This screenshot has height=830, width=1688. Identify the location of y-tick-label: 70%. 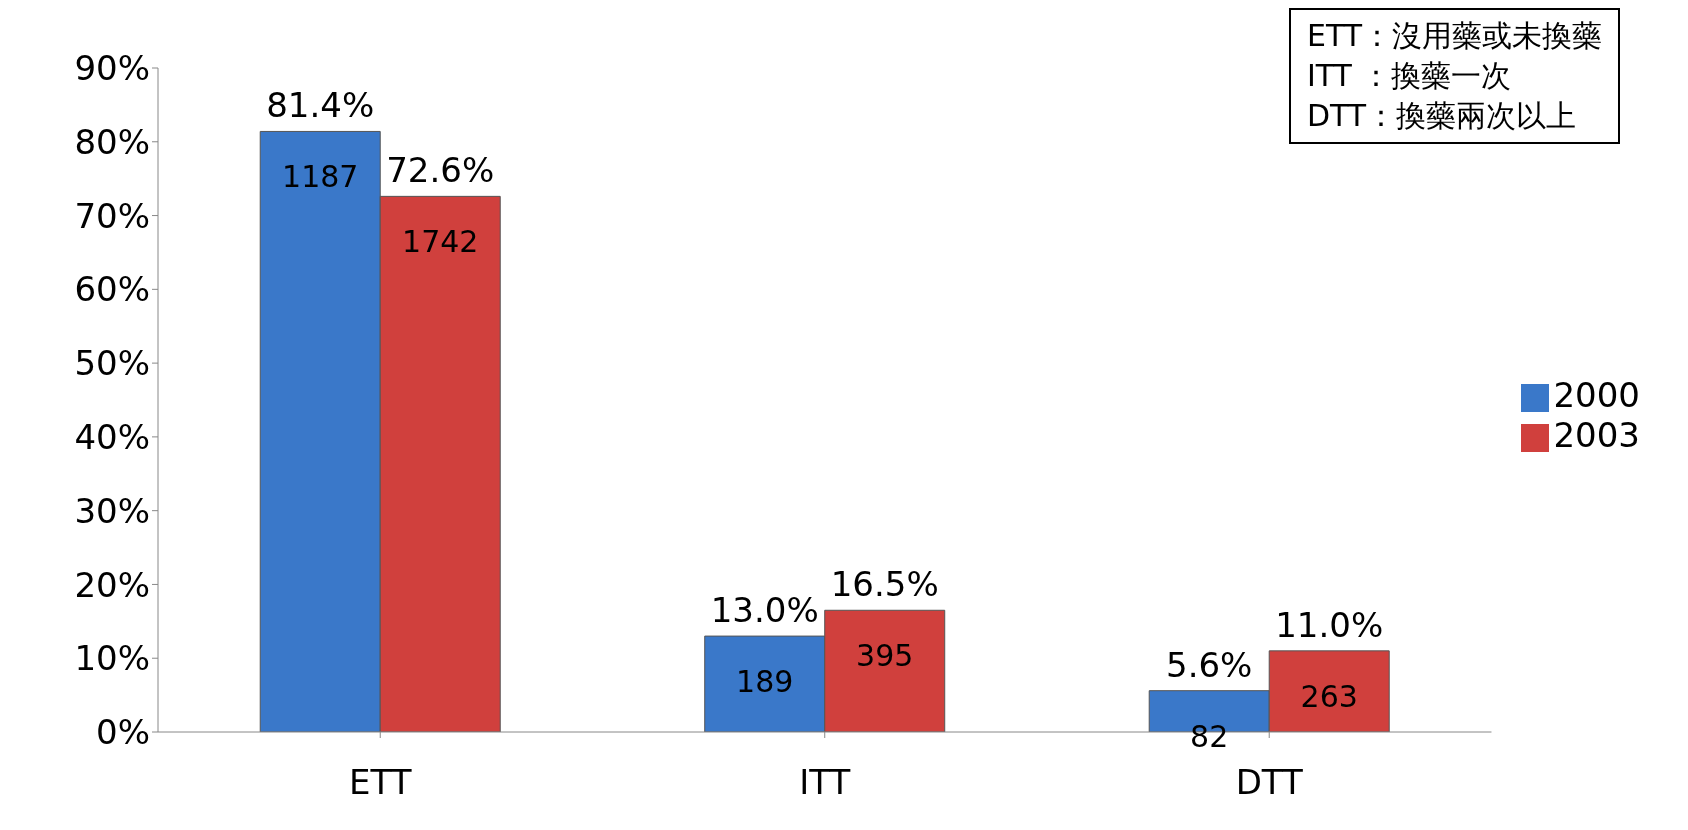
(112, 215).